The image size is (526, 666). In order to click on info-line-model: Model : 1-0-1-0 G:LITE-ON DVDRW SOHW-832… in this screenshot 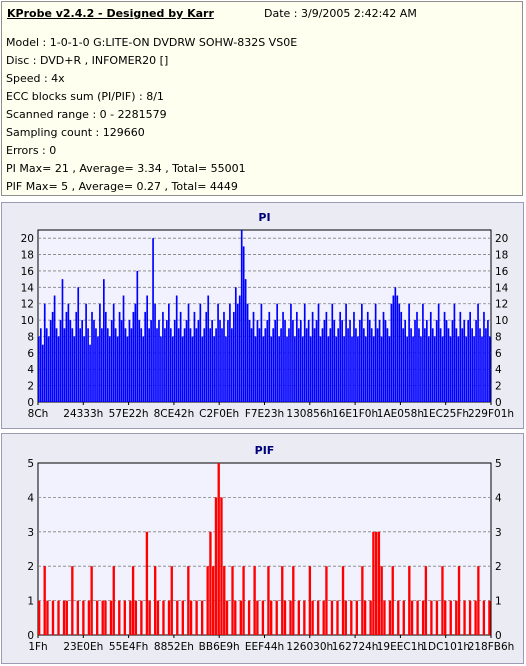, I will do `click(152, 42)`.